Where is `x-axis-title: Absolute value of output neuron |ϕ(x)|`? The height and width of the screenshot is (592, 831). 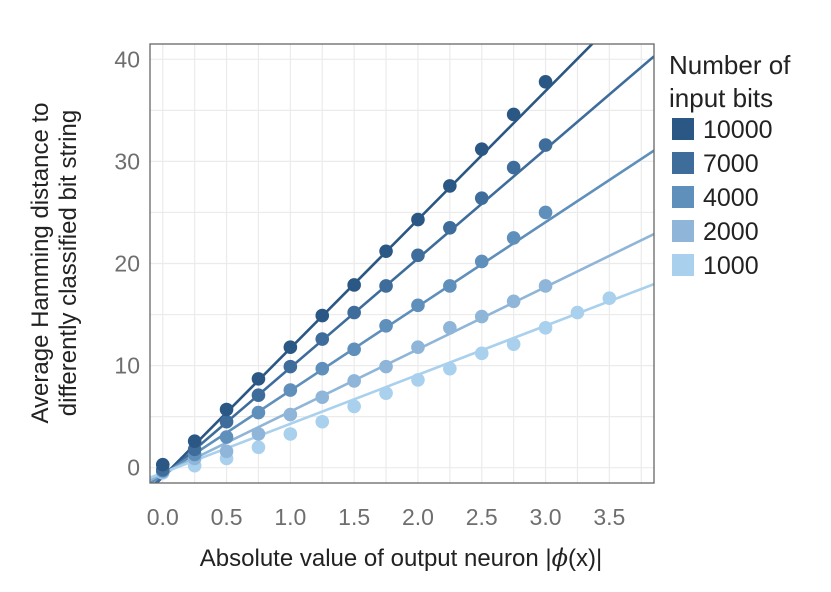
x-axis-title: Absolute value of output neuron |ϕ(x)| is located at coordinates (401, 558).